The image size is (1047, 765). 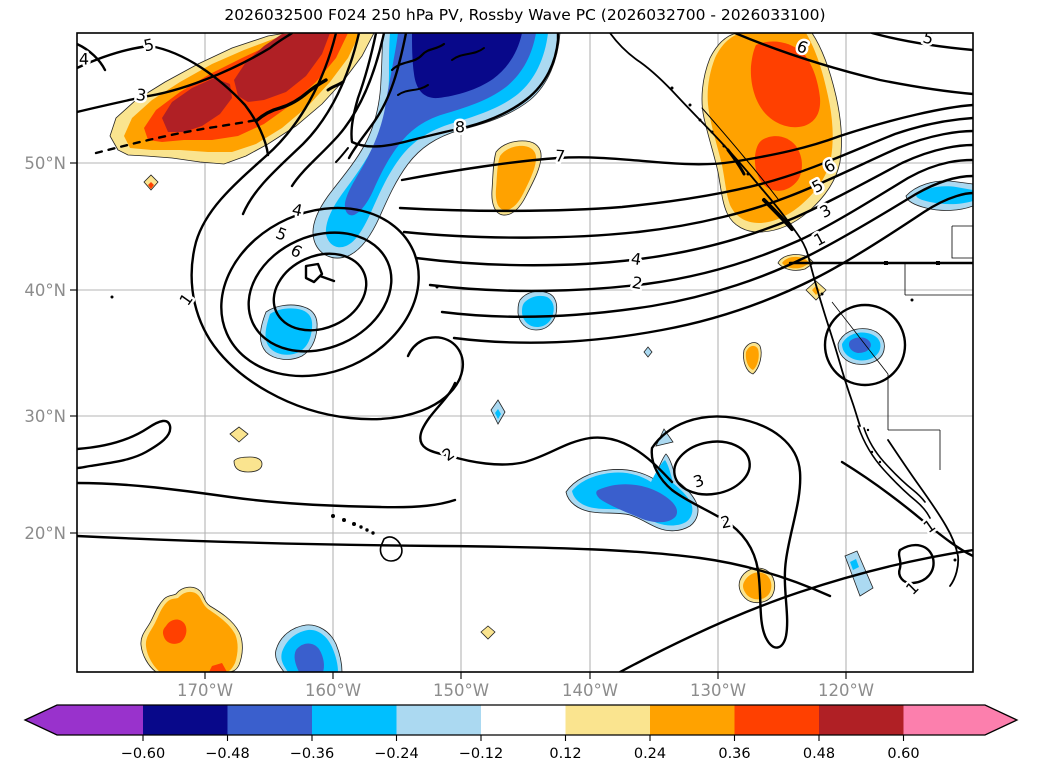 What do you see at coordinates (902, 347) in the screenshot?
I see `state-borders` at bounding box center [902, 347].